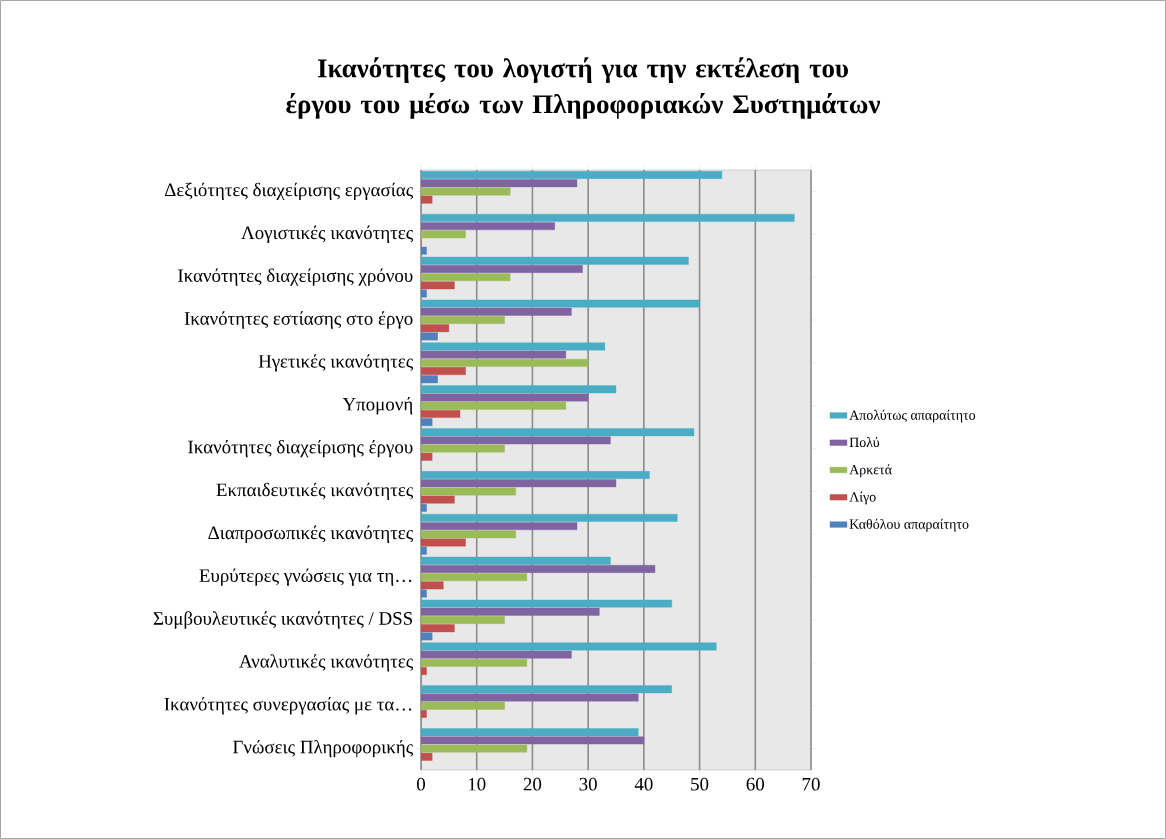 The width and height of the screenshot is (1166, 839). Describe the element at coordinates (588, 784) in the screenshot. I see `x-tick-label: 30` at that location.